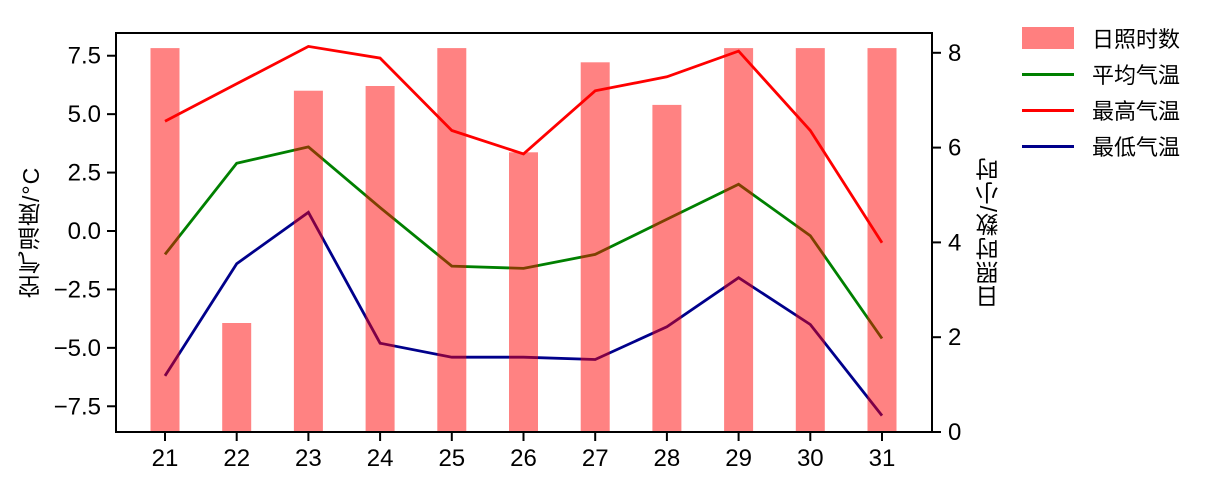 The height and width of the screenshot is (489, 1222). What do you see at coordinates (84, 56) in the screenshot?
I see `left-tick-label-7.5: 7.5` at bounding box center [84, 56].